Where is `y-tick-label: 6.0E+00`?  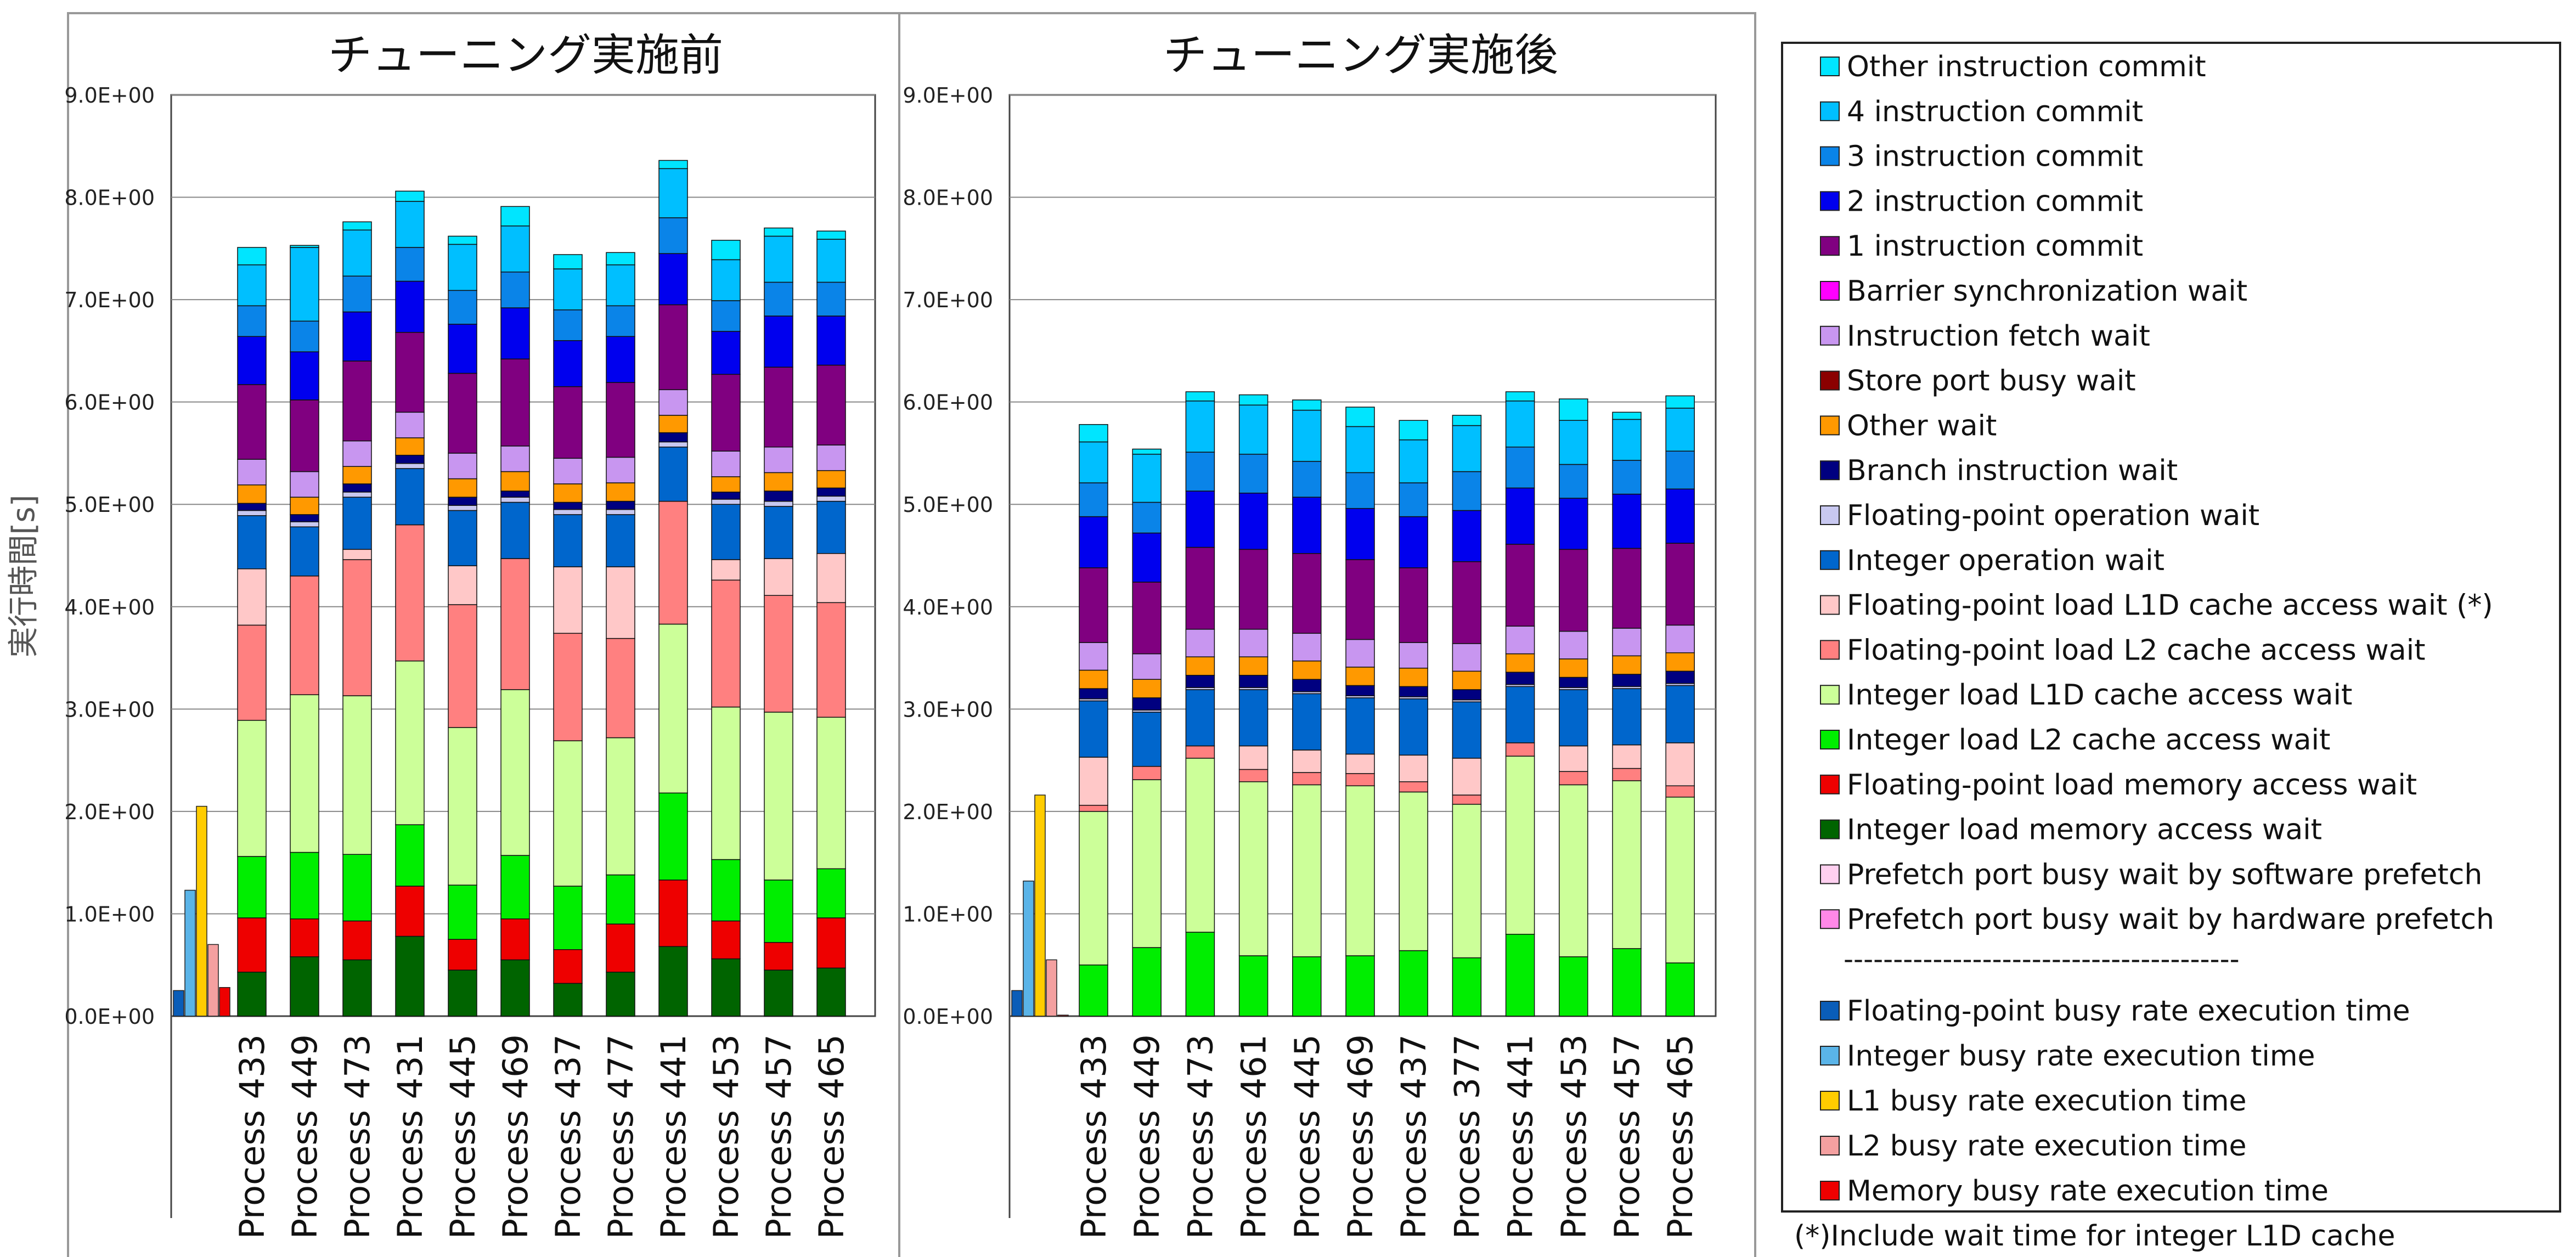 y-tick-label: 6.0E+00 is located at coordinates (948, 403).